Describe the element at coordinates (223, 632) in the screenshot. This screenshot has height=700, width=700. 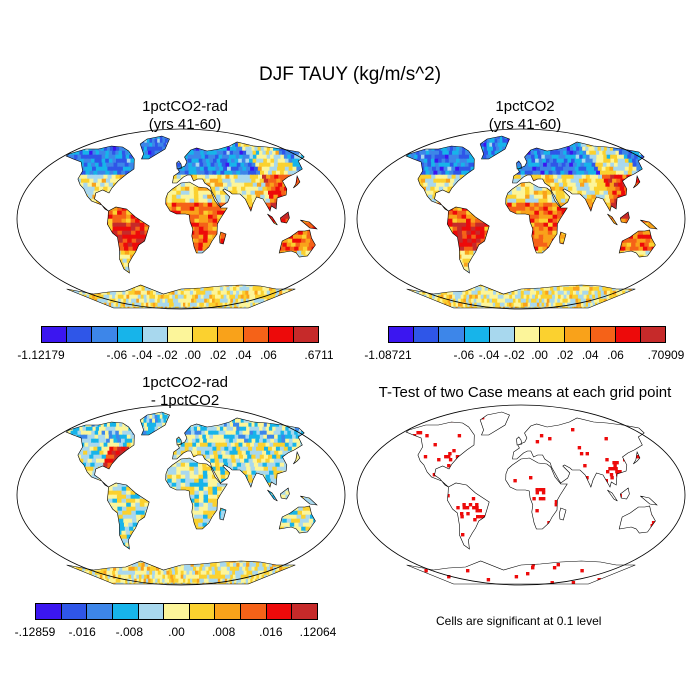
I see `colorbar-tick-label: .008` at that location.